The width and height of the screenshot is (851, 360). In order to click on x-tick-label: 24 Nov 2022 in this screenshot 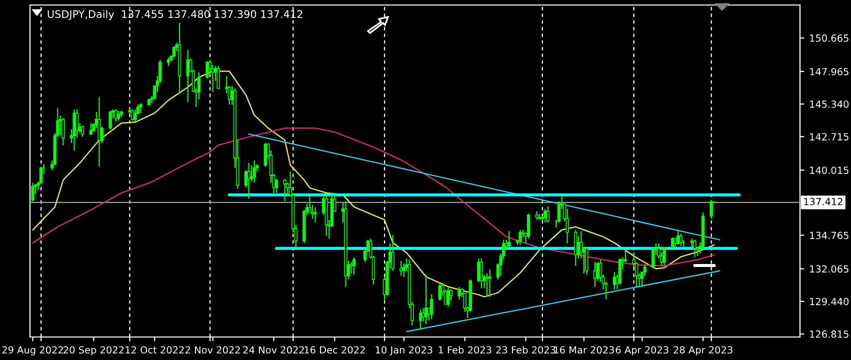, I will do `click(273, 350)`.